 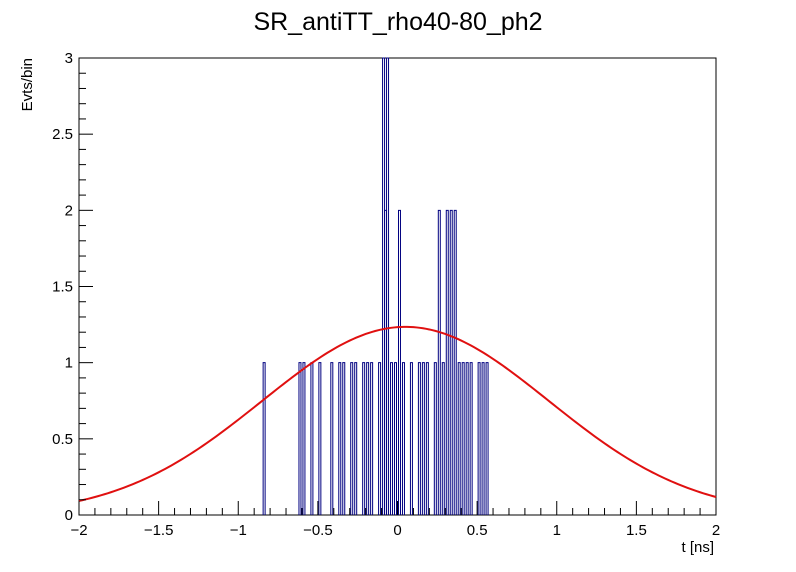 I want to click on x-tick-label: 0.5, so click(x=477, y=530).